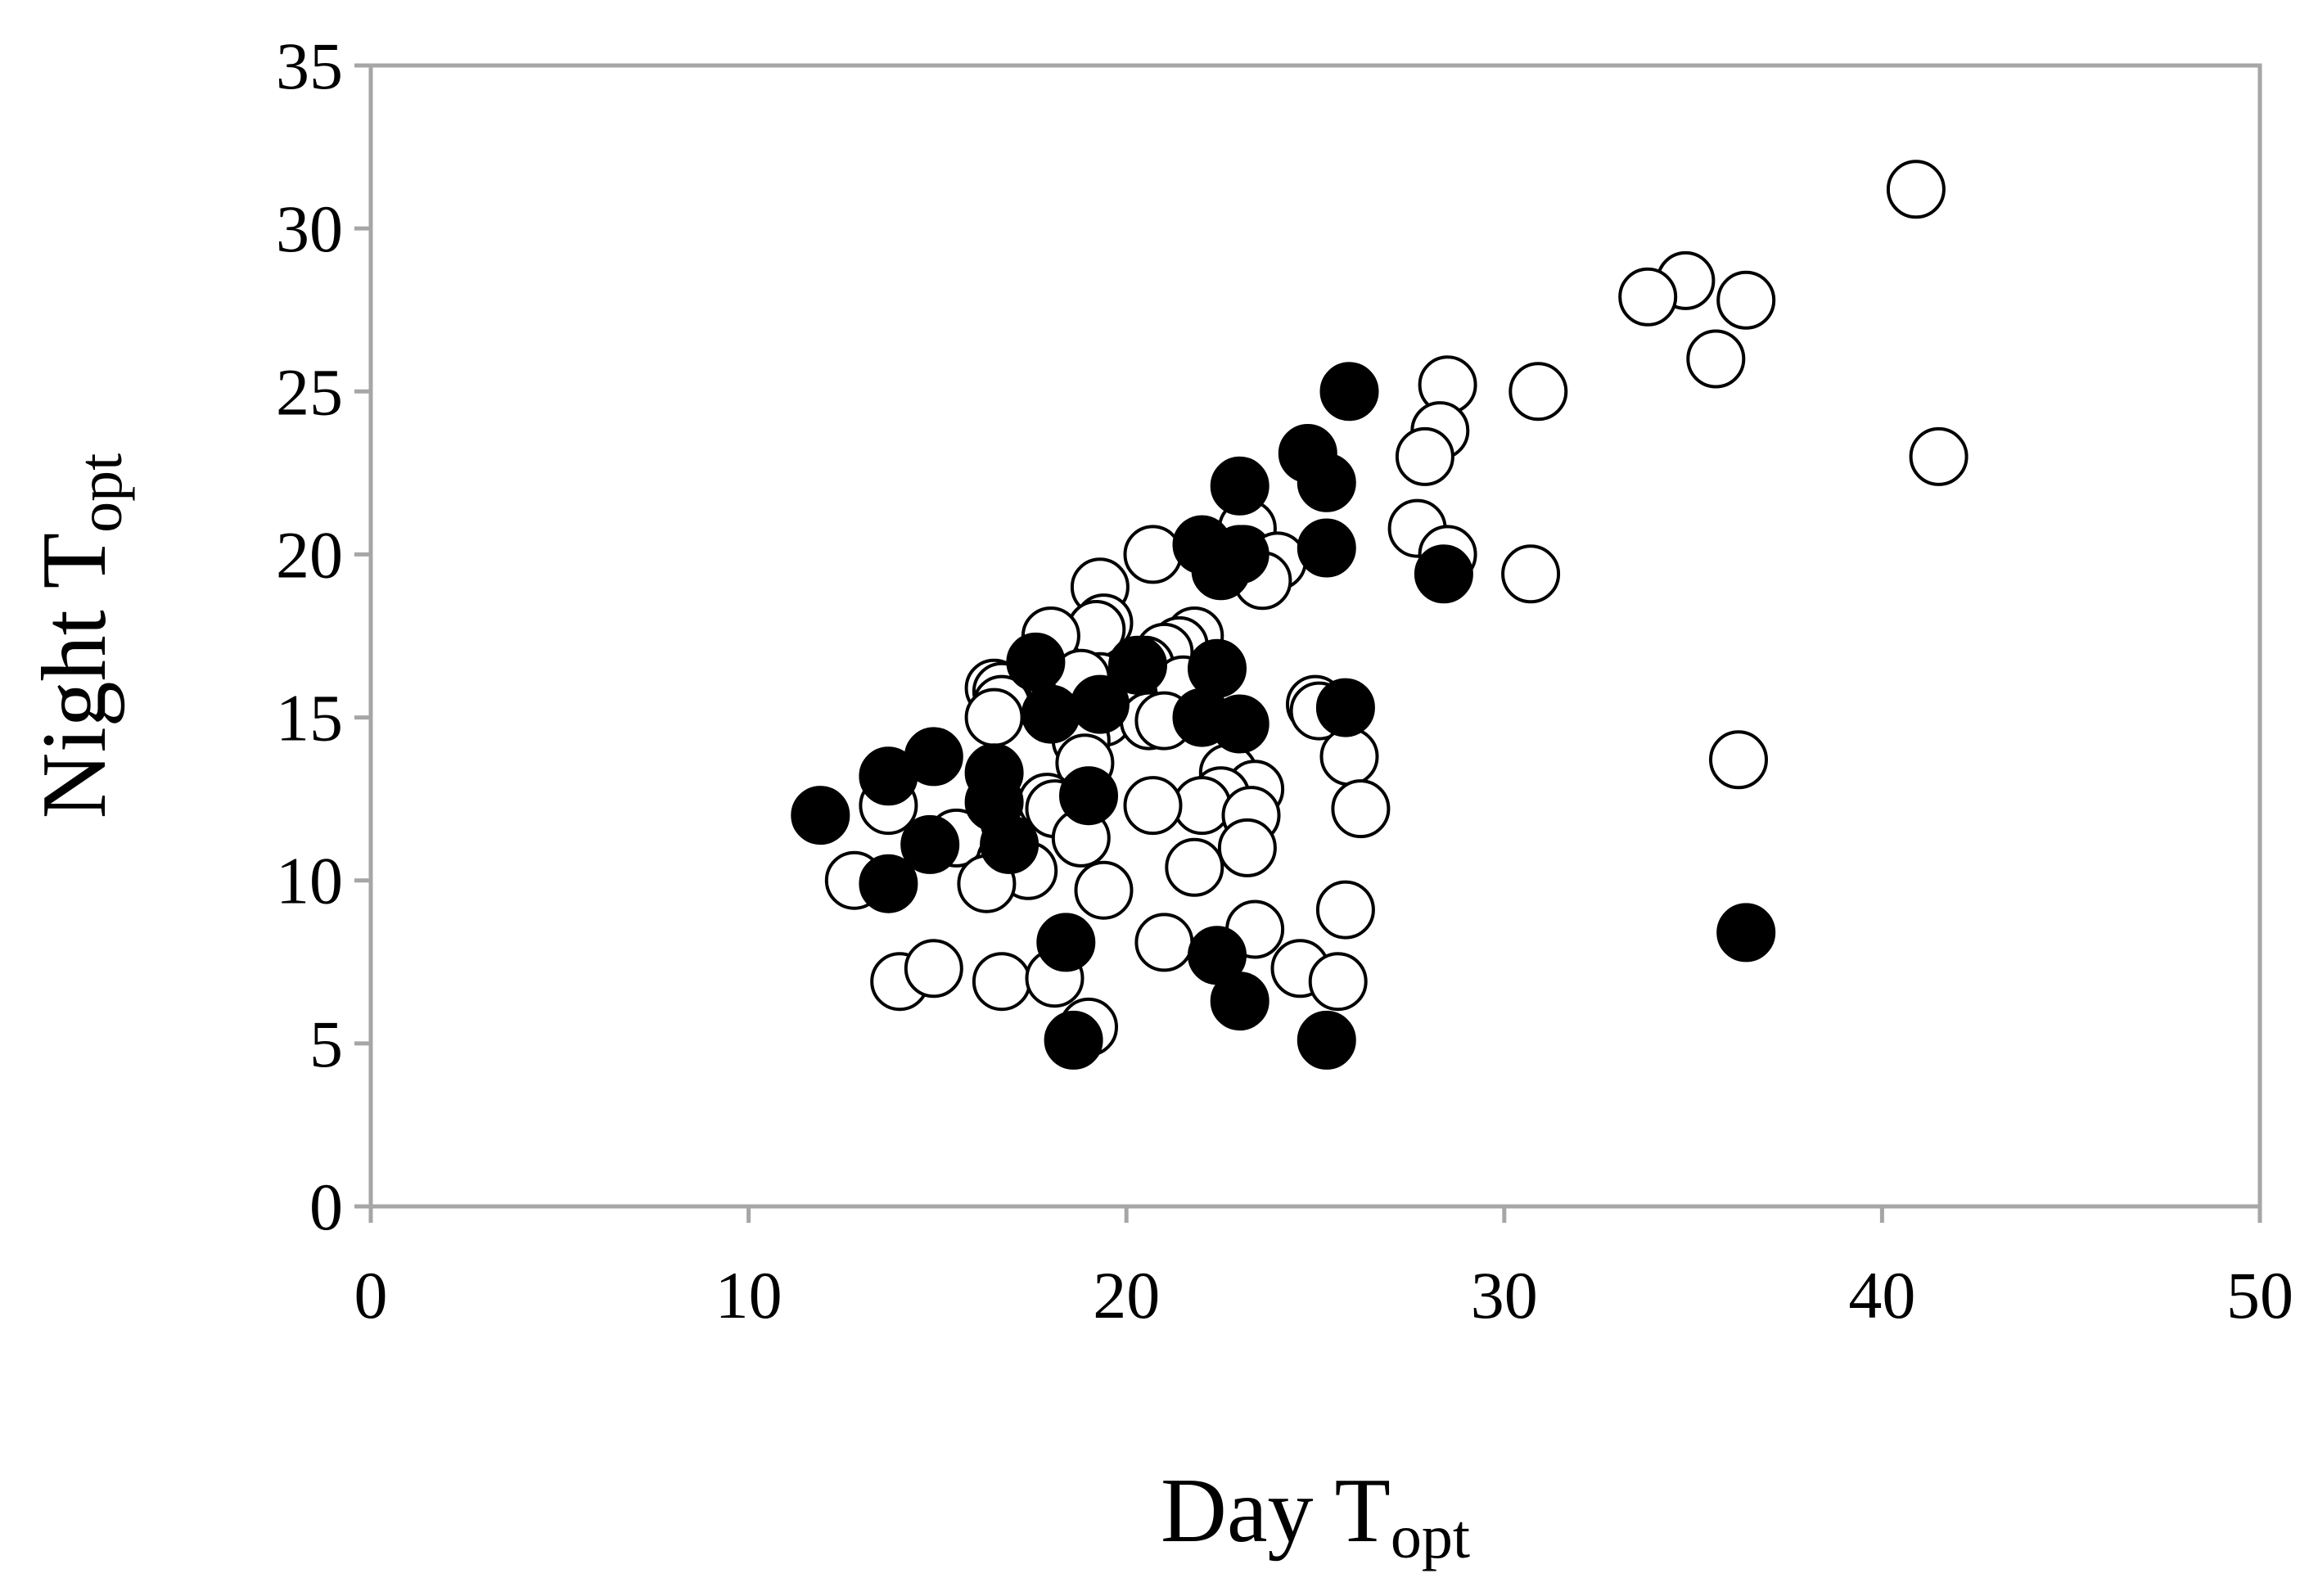 The image size is (2318, 1596). Describe the element at coordinates (1323, 1269) in the screenshot. I see `x-axis-ticks: 0 10 20 30 40 50` at that location.